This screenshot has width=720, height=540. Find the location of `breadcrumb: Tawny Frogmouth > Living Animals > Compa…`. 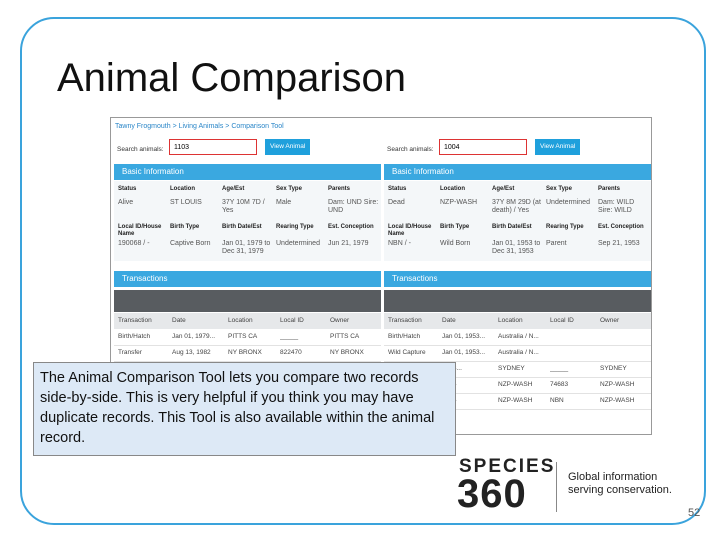

breadcrumb: Tawny Frogmouth > Living Animals > Compa… is located at coordinates (199, 126).